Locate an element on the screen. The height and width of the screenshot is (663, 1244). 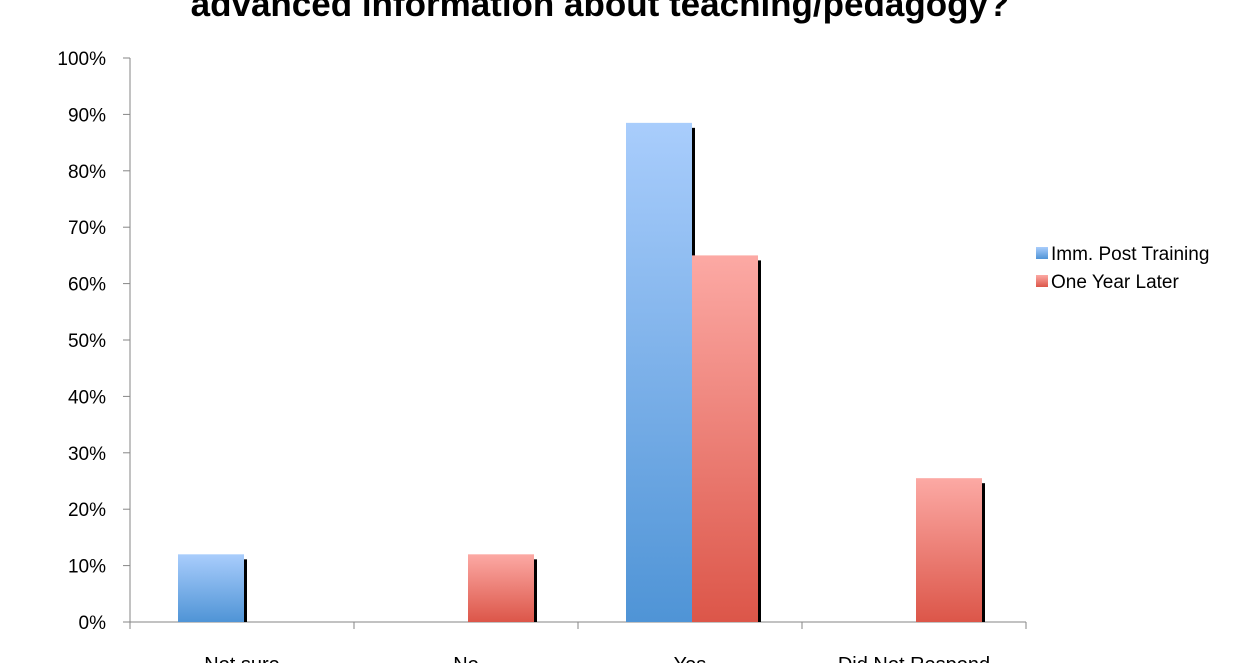
y-tick-label: 30% is located at coordinates (87, 454).